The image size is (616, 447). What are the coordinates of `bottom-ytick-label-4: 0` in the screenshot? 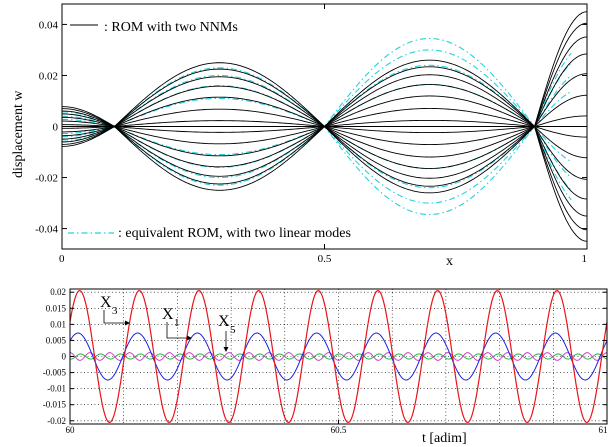 It's located at (64, 357).